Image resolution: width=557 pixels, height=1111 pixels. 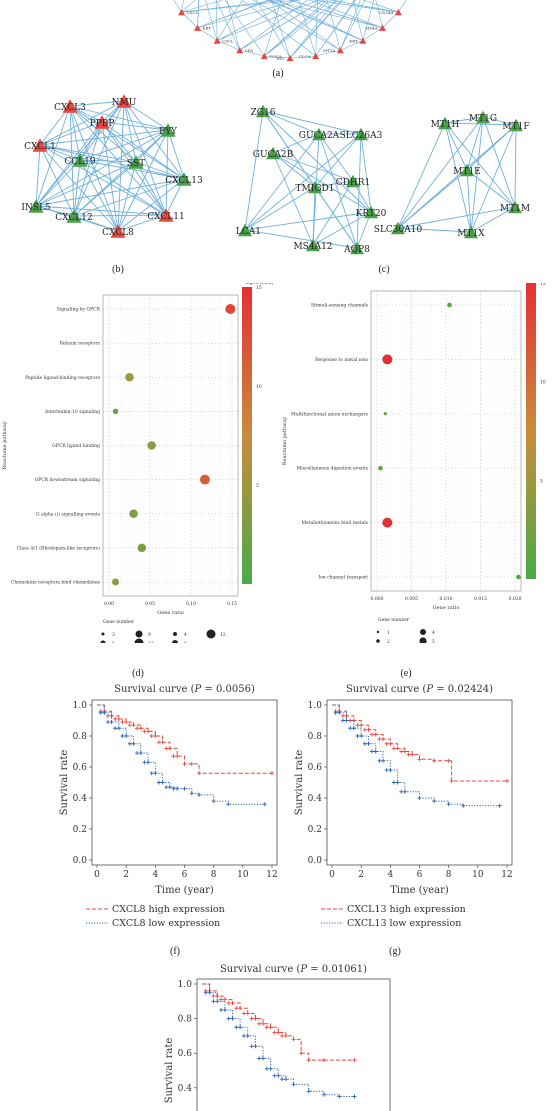 I want to click on size-legend-title: Gene number, so click(x=119, y=622).